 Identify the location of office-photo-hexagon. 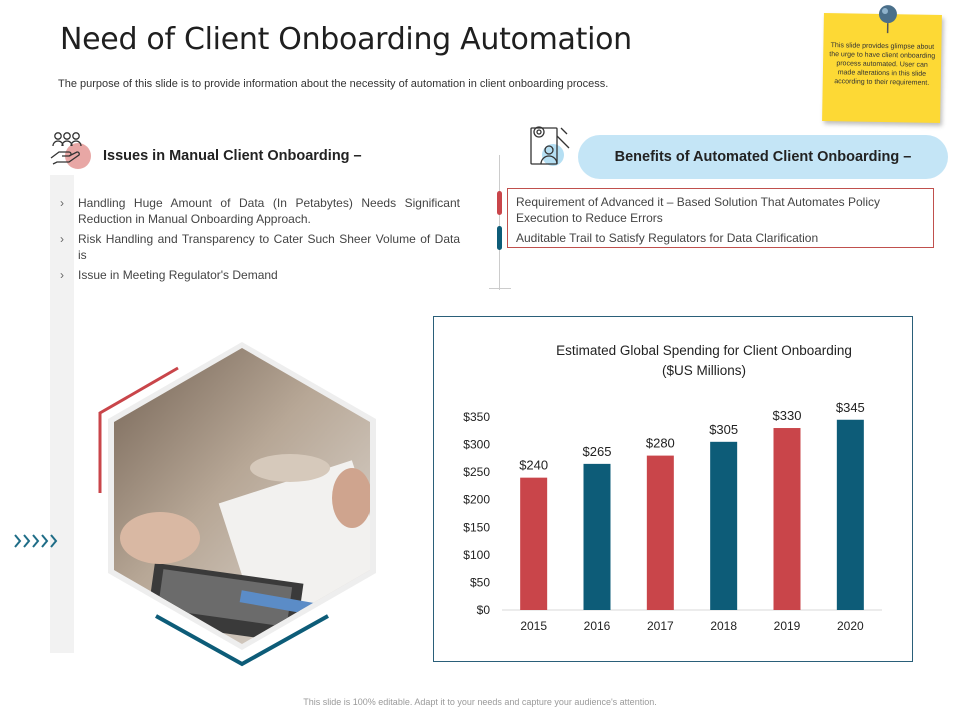
(240, 505).